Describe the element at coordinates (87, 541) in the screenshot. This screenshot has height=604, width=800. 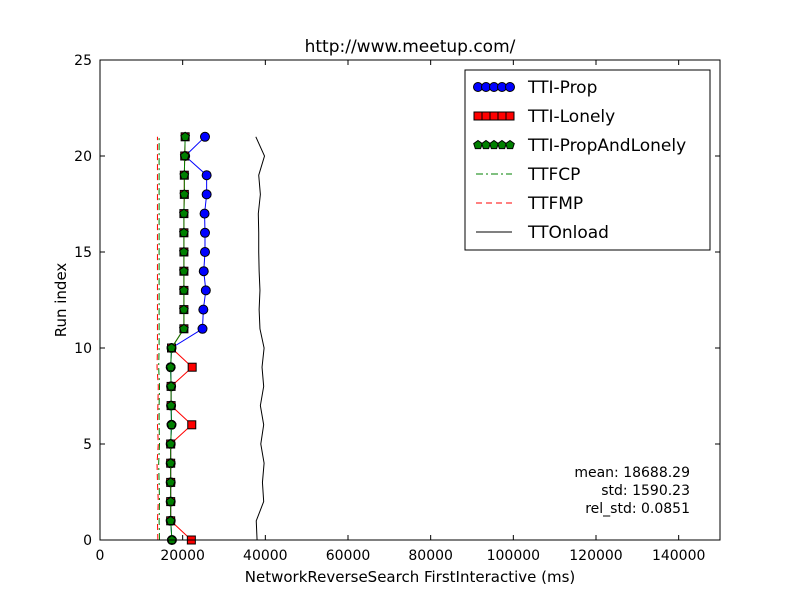
I see `y-tick-label: 0` at that location.